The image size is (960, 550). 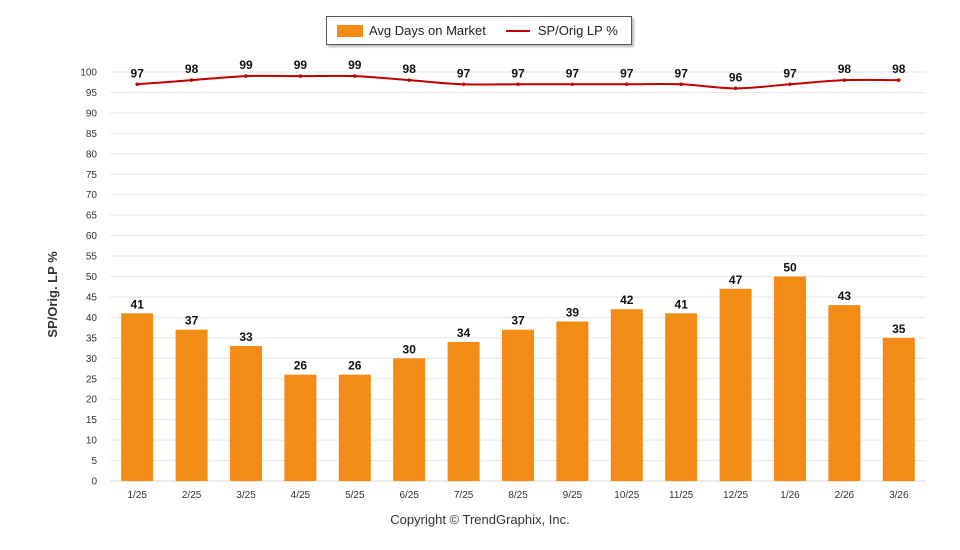 What do you see at coordinates (736, 77) in the screenshot?
I see `line-data-label: 96` at bounding box center [736, 77].